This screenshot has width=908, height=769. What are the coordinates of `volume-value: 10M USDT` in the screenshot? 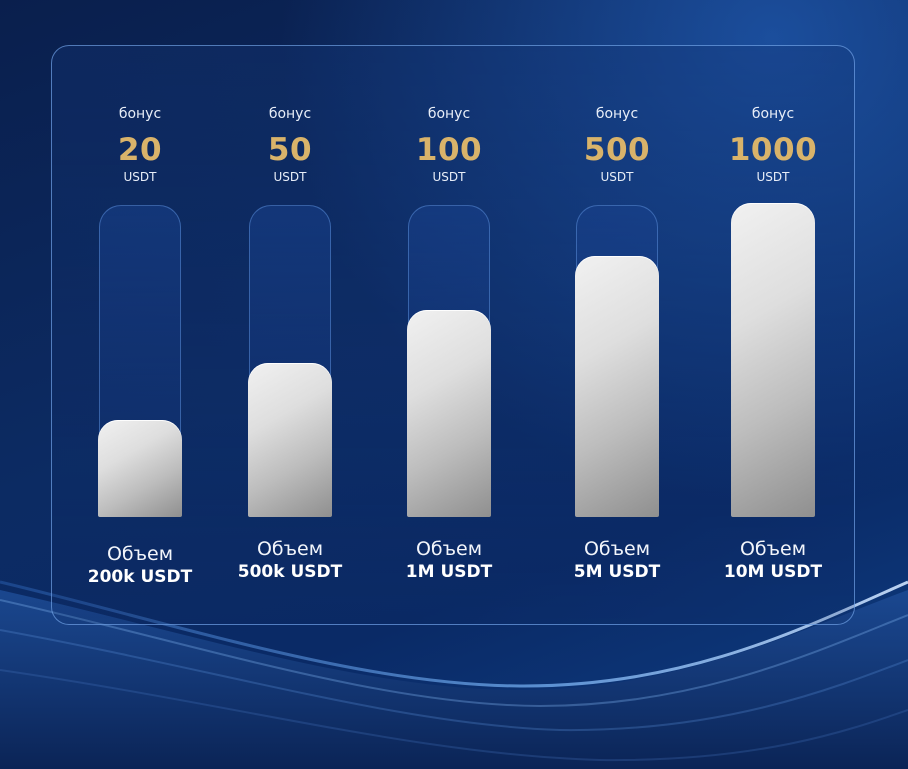 It's located at (773, 572).